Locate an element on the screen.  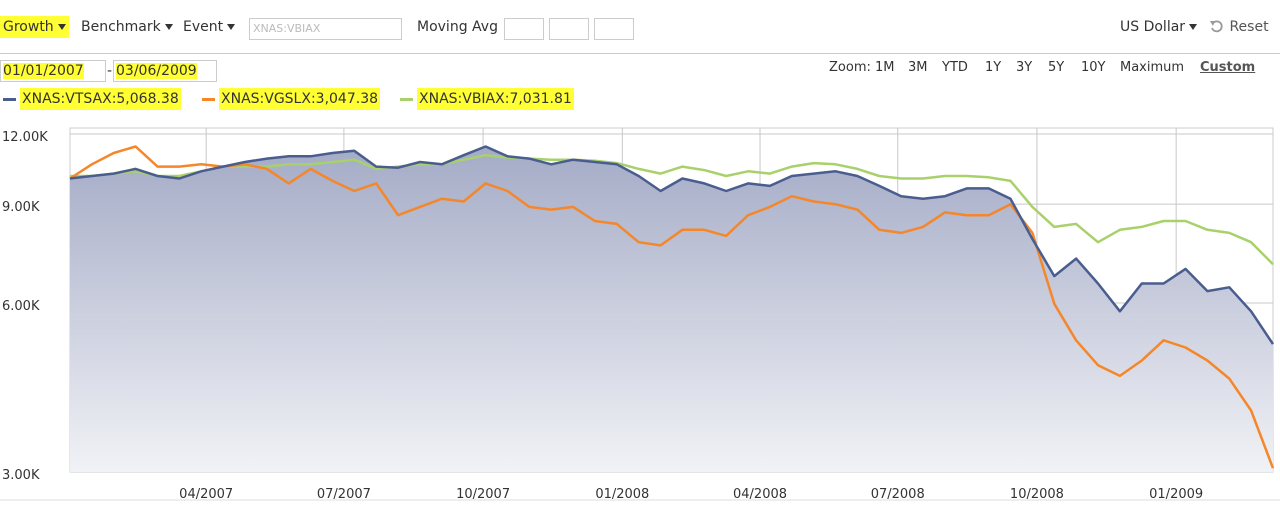
symbol-input: XNAS:VBIAX is located at coordinates (325, 29).